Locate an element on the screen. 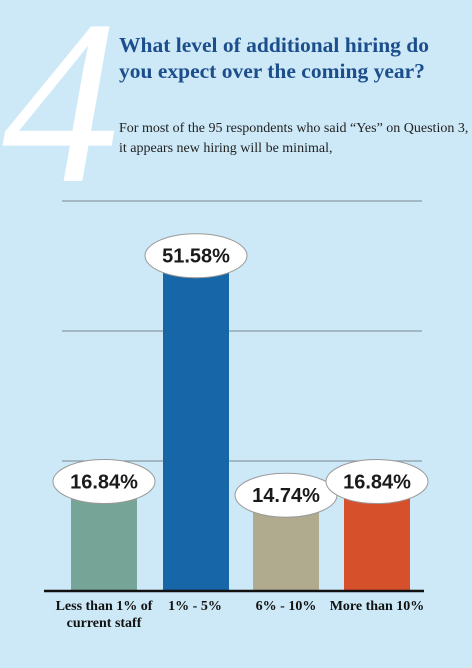 This screenshot has height=668, width=472. data-label-1: 51.58% is located at coordinates (196, 257).